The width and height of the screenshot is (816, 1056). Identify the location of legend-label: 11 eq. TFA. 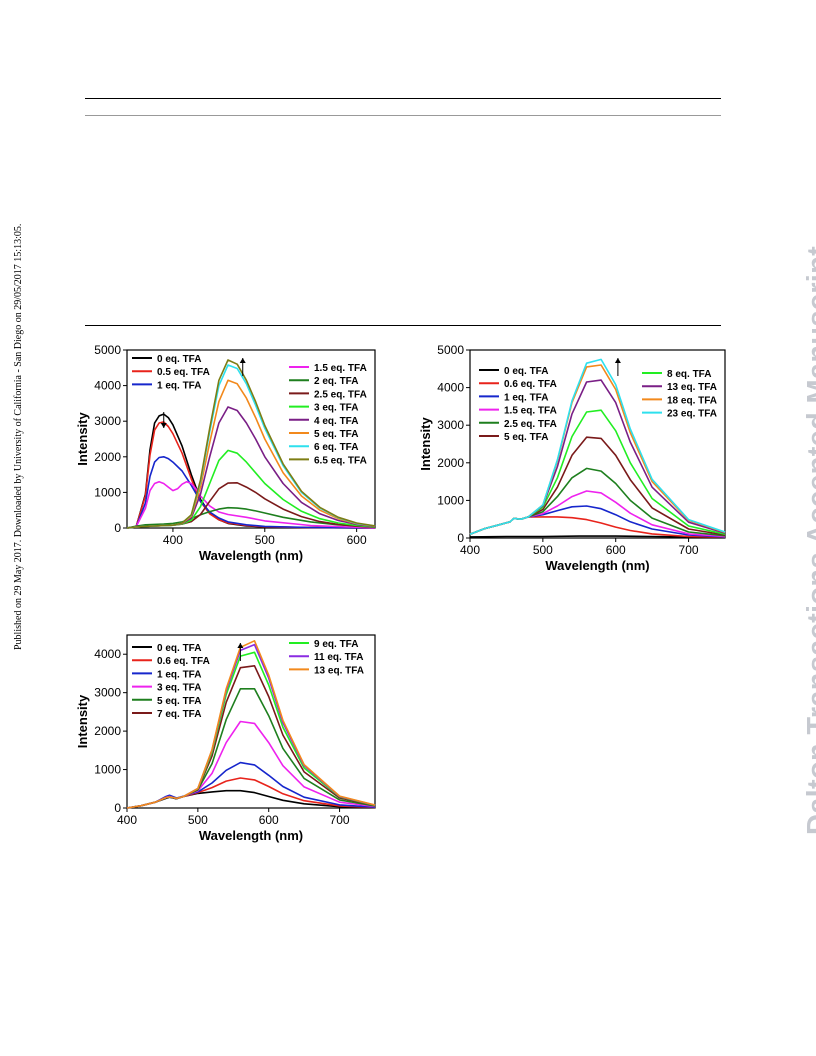
(338, 657).